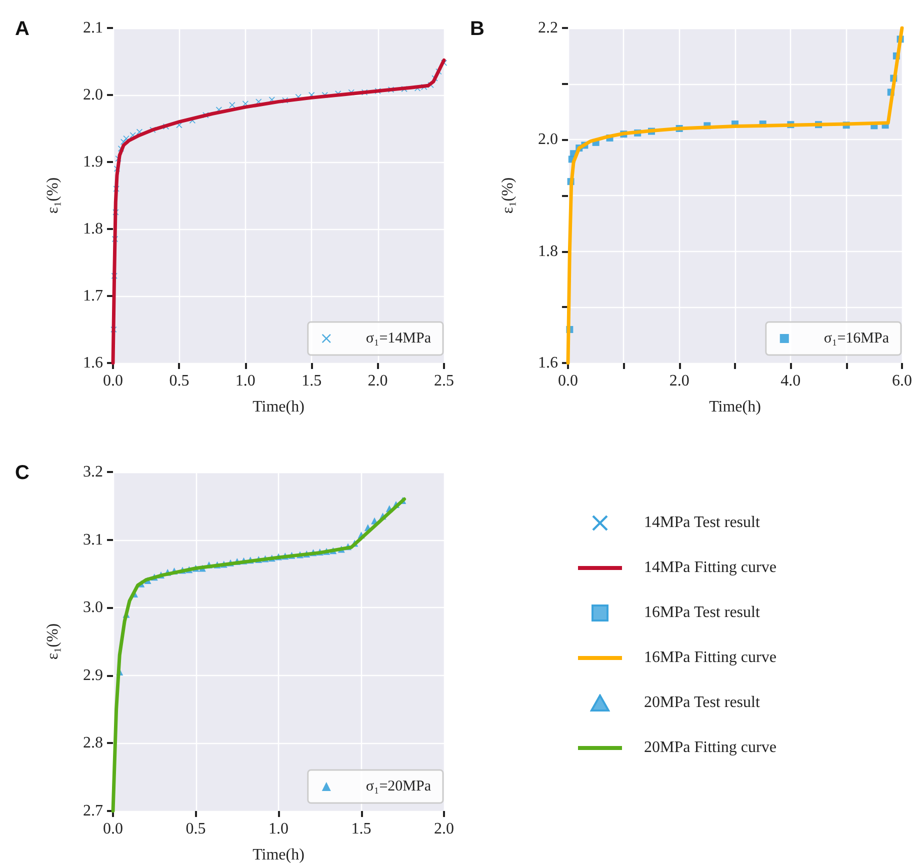  I want to click on chart-title: C, so click(22, 473).